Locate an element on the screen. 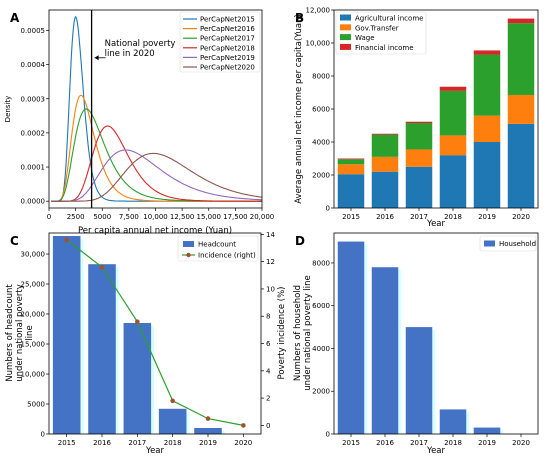  right-y-tick-label: 12 is located at coordinates (270, 262).